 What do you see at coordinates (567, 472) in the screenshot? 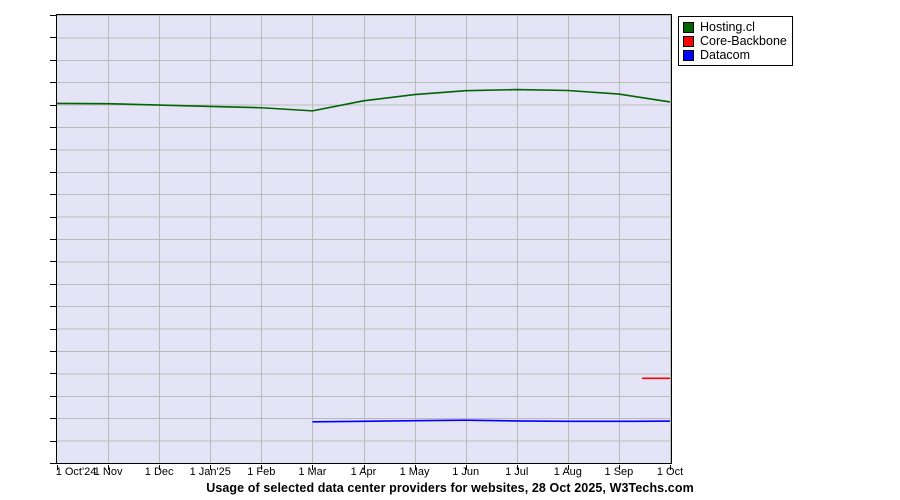
I see `x-tick-label: 1 Aug` at bounding box center [567, 472].